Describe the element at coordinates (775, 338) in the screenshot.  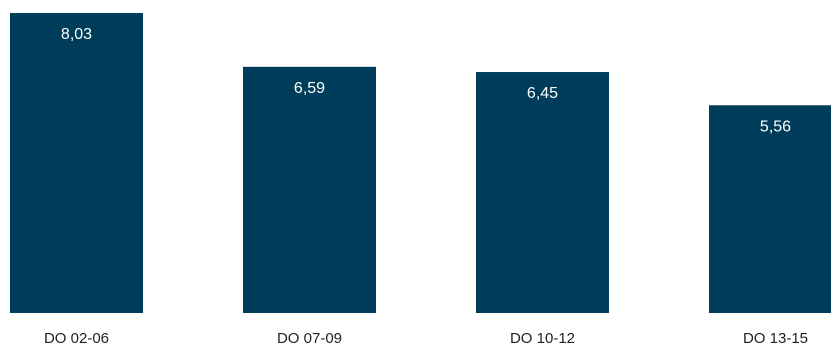
I see `category-label-4: DO 13-15` at that location.